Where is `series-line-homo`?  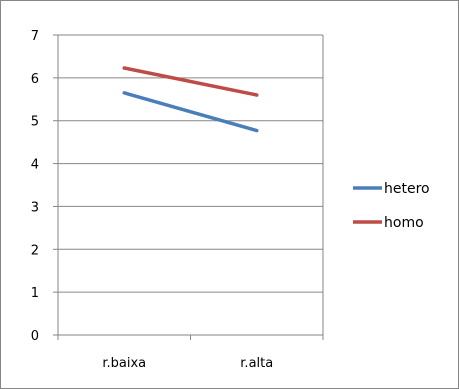
series-line-homo is located at coordinates (190, 81).